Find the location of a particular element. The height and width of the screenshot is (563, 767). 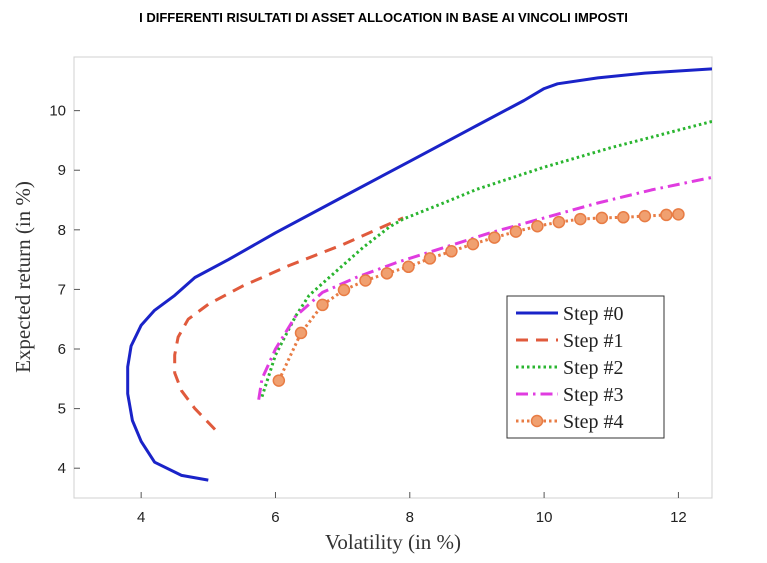

y-tick-label: 7 is located at coordinates (62, 289).